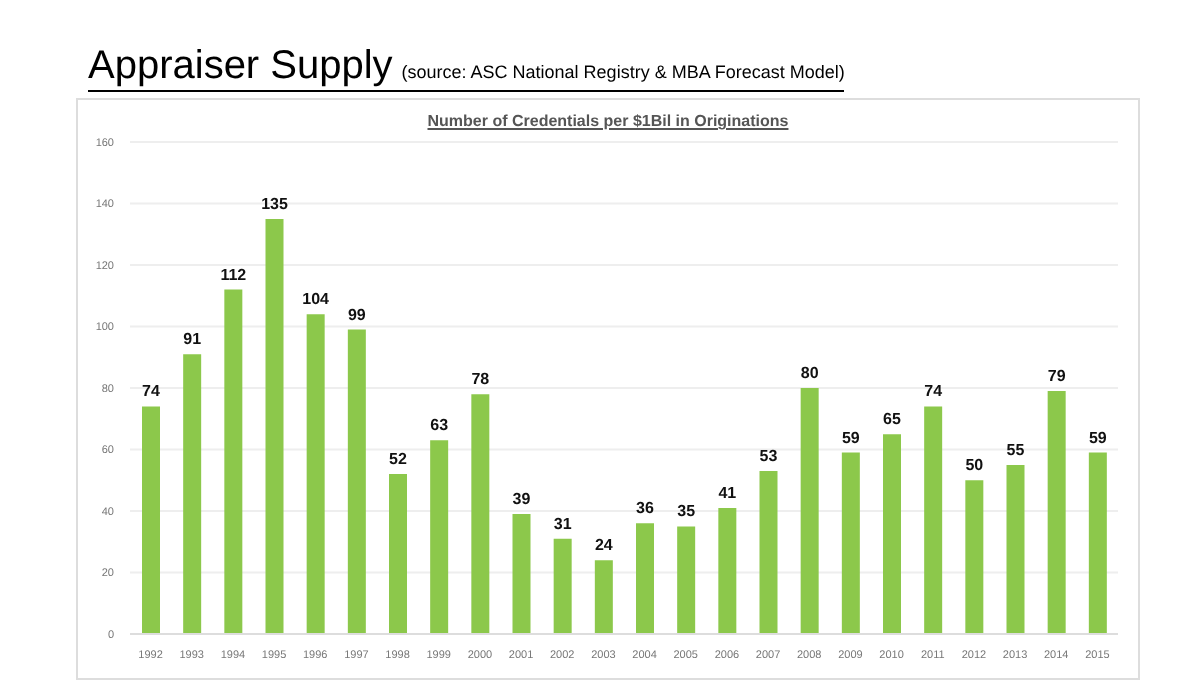 This screenshot has width=1200, height=686. I want to click on data-label: 52, so click(398, 459).